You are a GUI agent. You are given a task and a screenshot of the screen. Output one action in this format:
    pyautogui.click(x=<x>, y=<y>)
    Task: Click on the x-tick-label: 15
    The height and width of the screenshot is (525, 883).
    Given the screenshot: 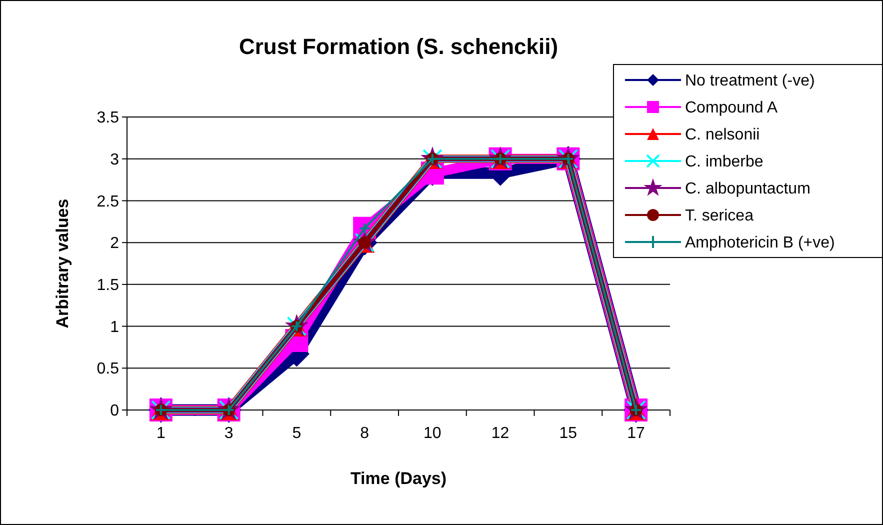 What is the action you would take?
    pyautogui.click(x=568, y=433)
    